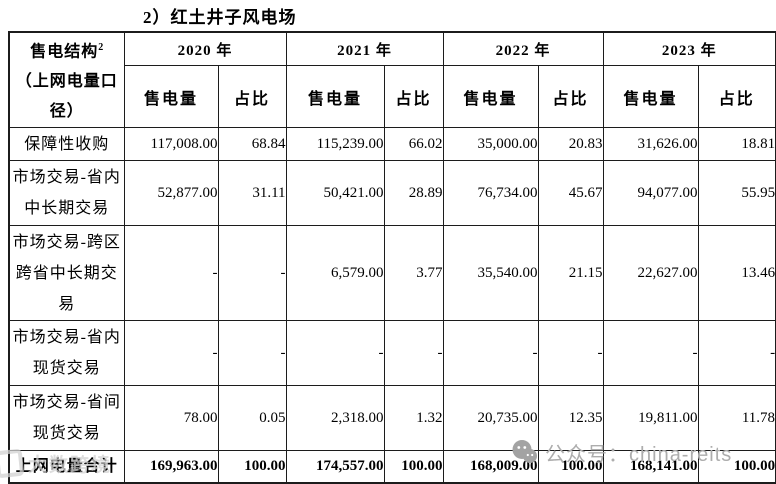  What do you see at coordinates (171, 144) in the screenshot?
I see `value-cell: 117,008.00` at bounding box center [171, 144].